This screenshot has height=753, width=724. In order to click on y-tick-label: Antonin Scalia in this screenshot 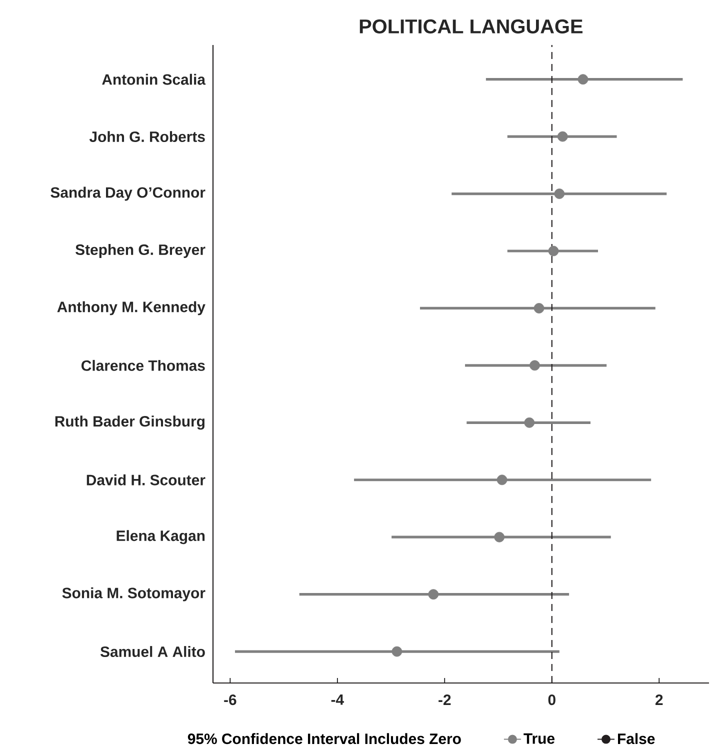, I will do `click(154, 79)`.